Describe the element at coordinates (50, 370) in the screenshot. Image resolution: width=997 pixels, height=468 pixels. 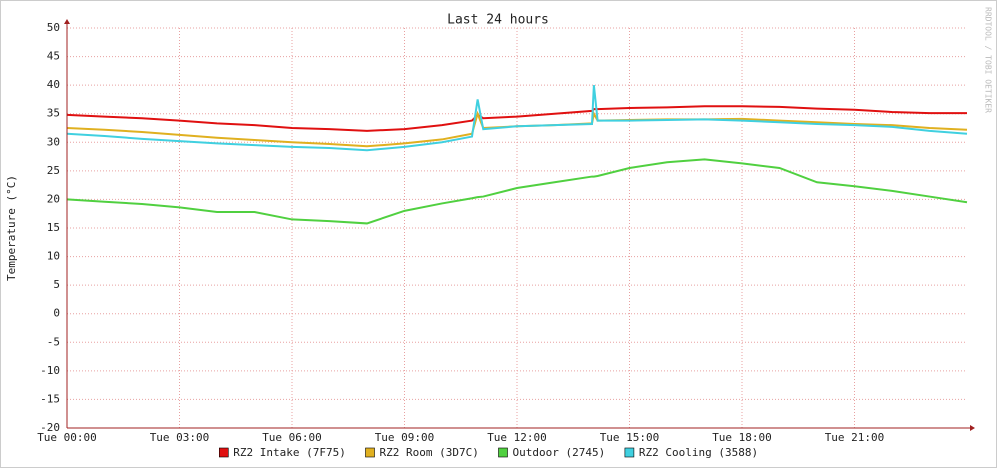
I see `y-tick-label: -10` at that location.